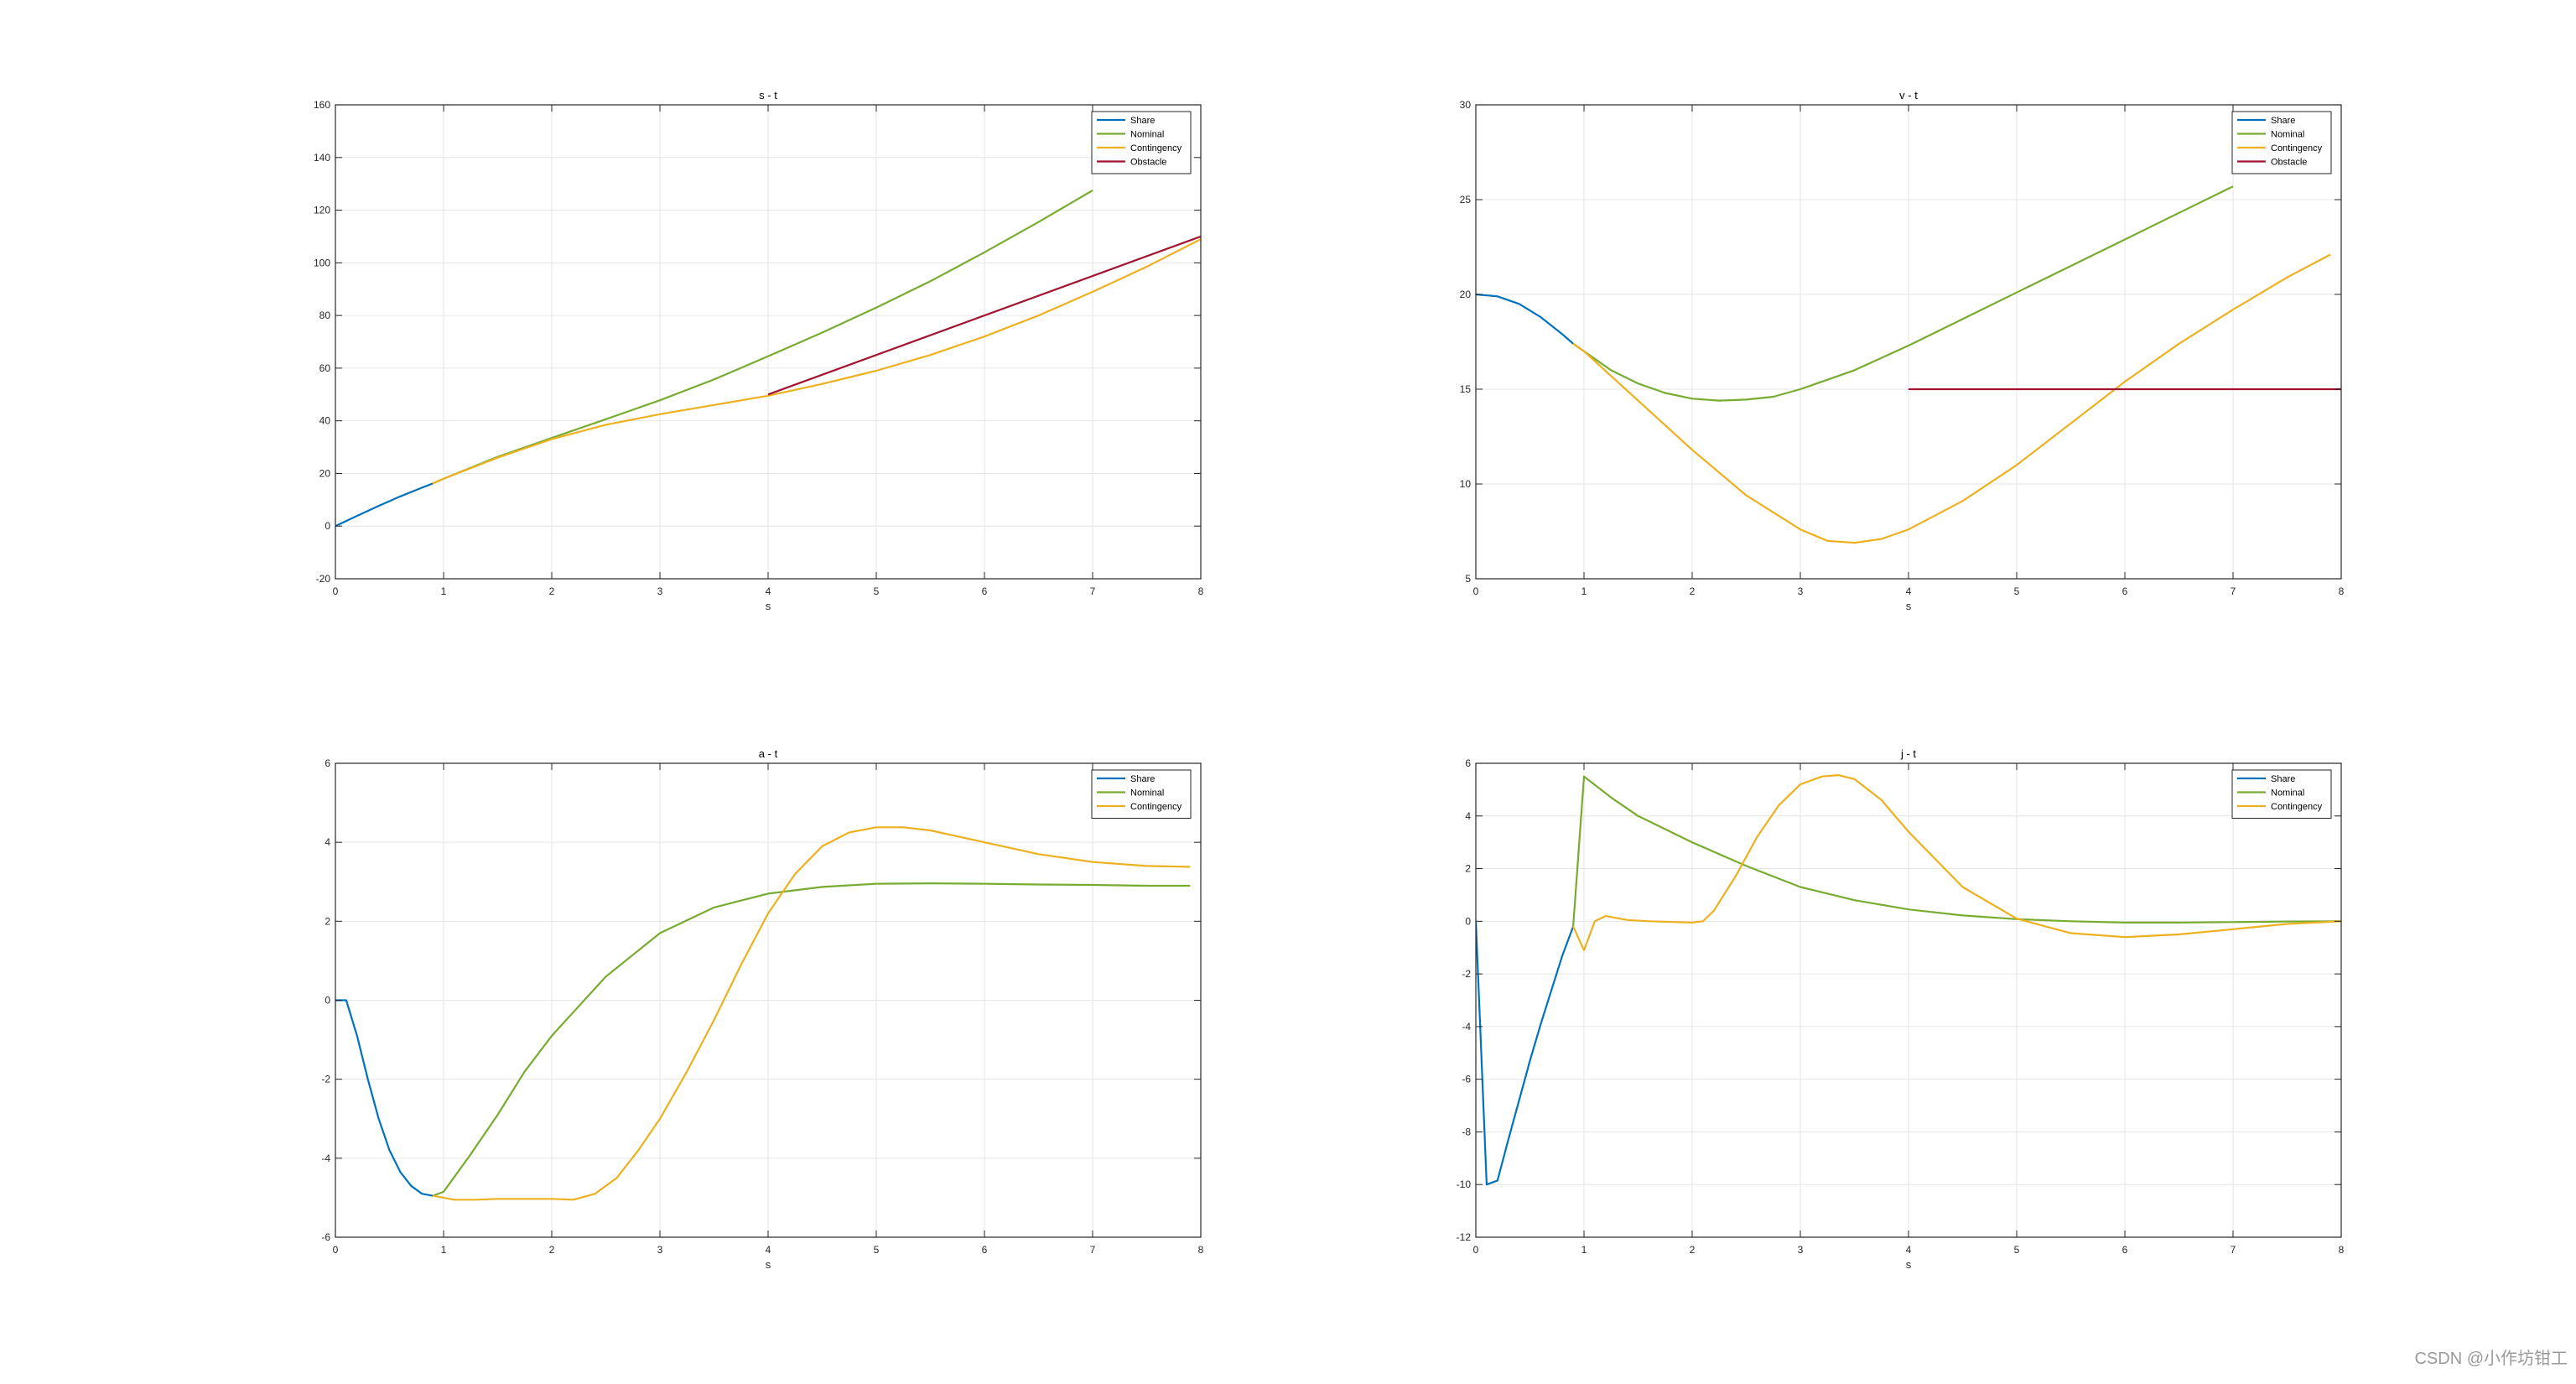 This screenshot has width=2576, height=1384. What do you see at coordinates (322, 210) in the screenshot?
I see `y-tick-label: 120` at bounding box center [322, 210].